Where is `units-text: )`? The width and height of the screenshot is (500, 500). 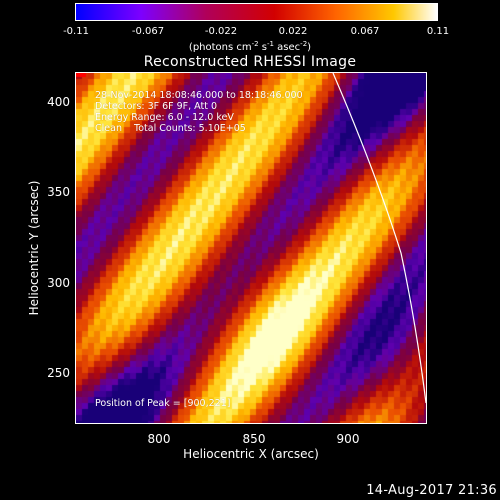 units-text: ) is located at coordinates (309, 47).